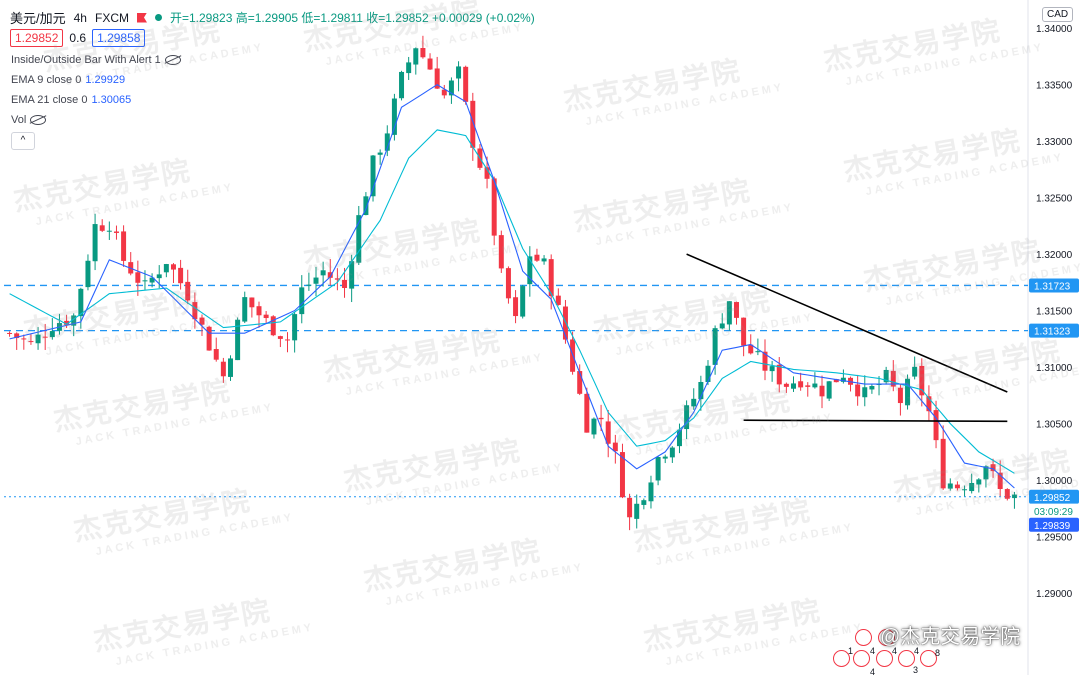  I want to click on indicator-ema21: EMA 21 close 0 1.30065, so click(71, 100).